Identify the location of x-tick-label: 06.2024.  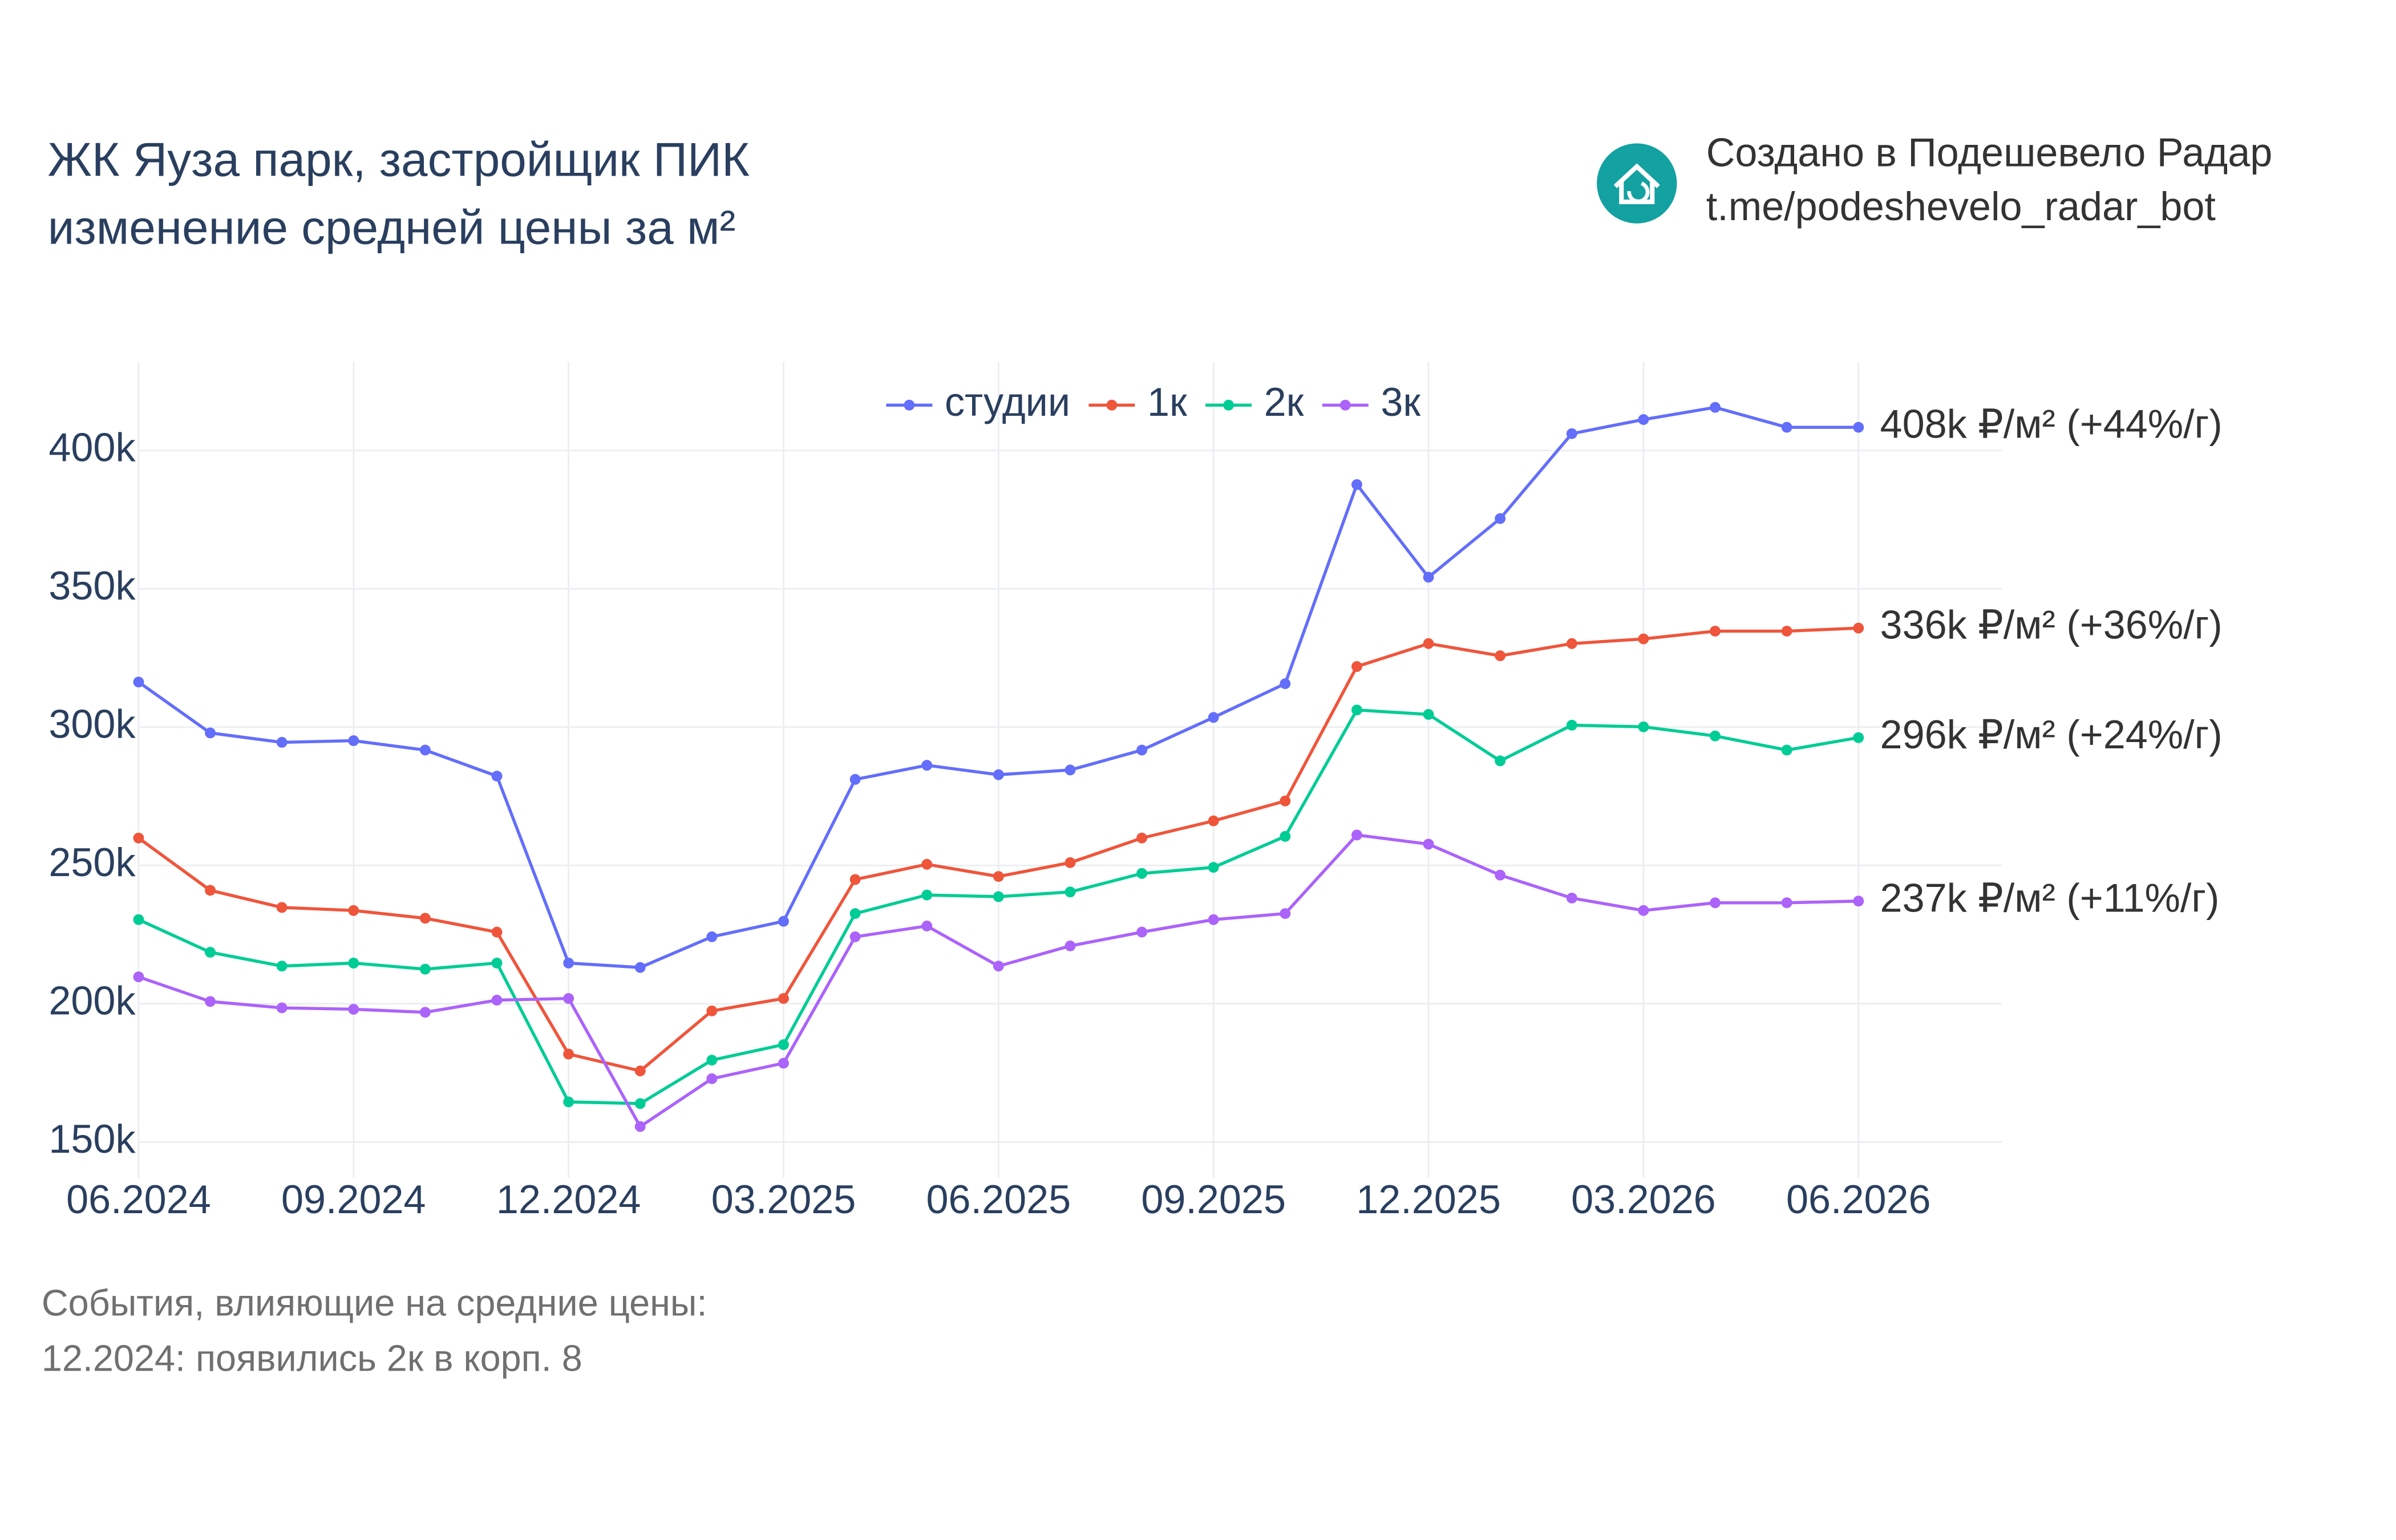
(138, 1200).